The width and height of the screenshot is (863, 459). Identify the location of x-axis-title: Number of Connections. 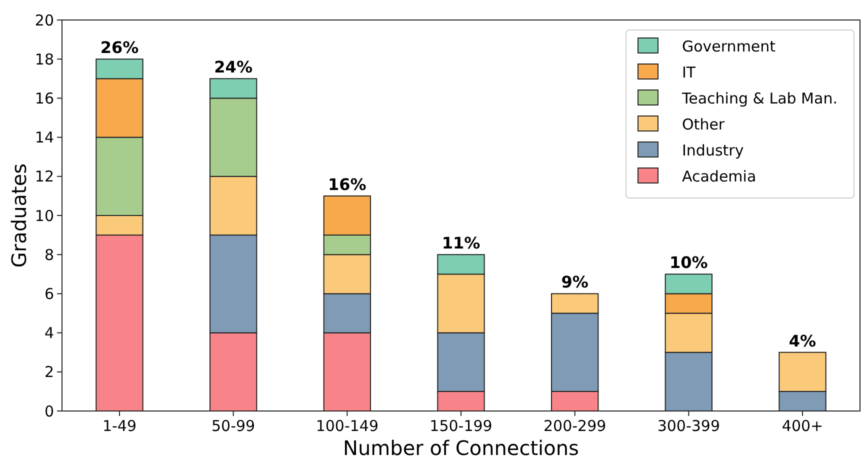
(461, 447).